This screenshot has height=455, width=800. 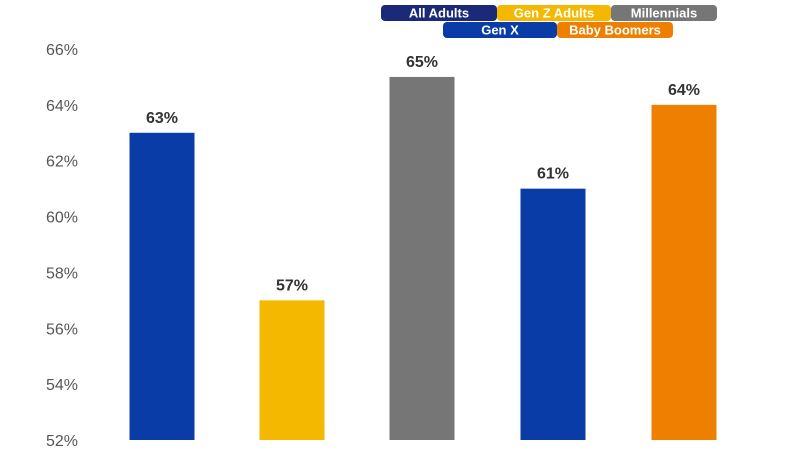 What do you see at coordinates (62, 329) in the screenshot?
I see `y-tick-label: 56%` at bounding box center [62, 329].